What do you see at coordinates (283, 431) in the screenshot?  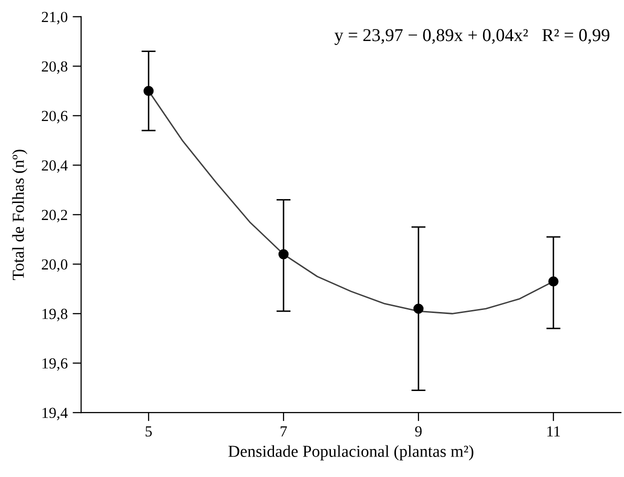 I see `x-tick-label: 7` at bounding box center [283, 431].